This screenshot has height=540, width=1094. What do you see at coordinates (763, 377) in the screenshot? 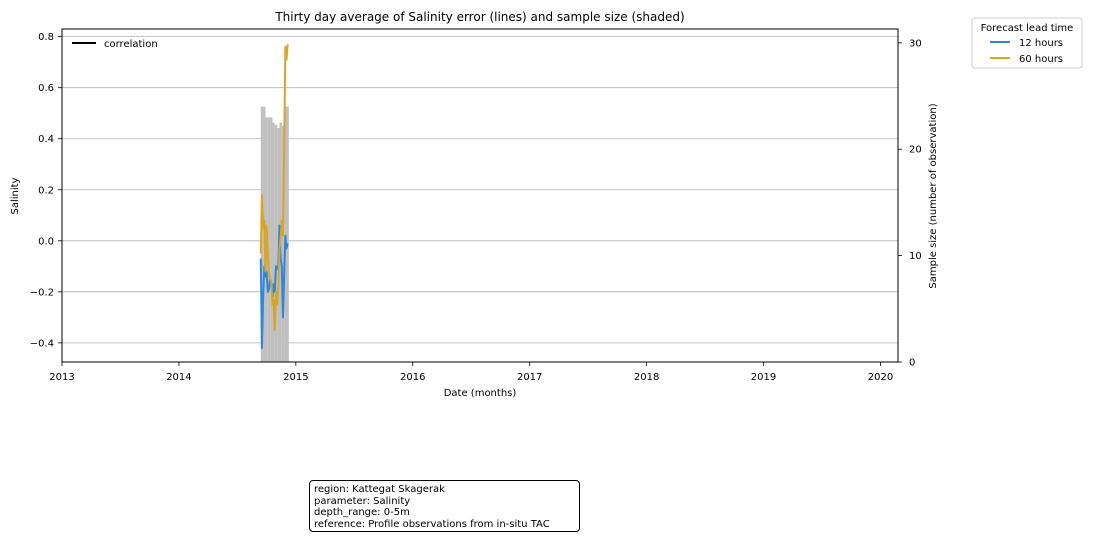
I see `x-tick-label-6: 2019` at bounding box center [763, 377].